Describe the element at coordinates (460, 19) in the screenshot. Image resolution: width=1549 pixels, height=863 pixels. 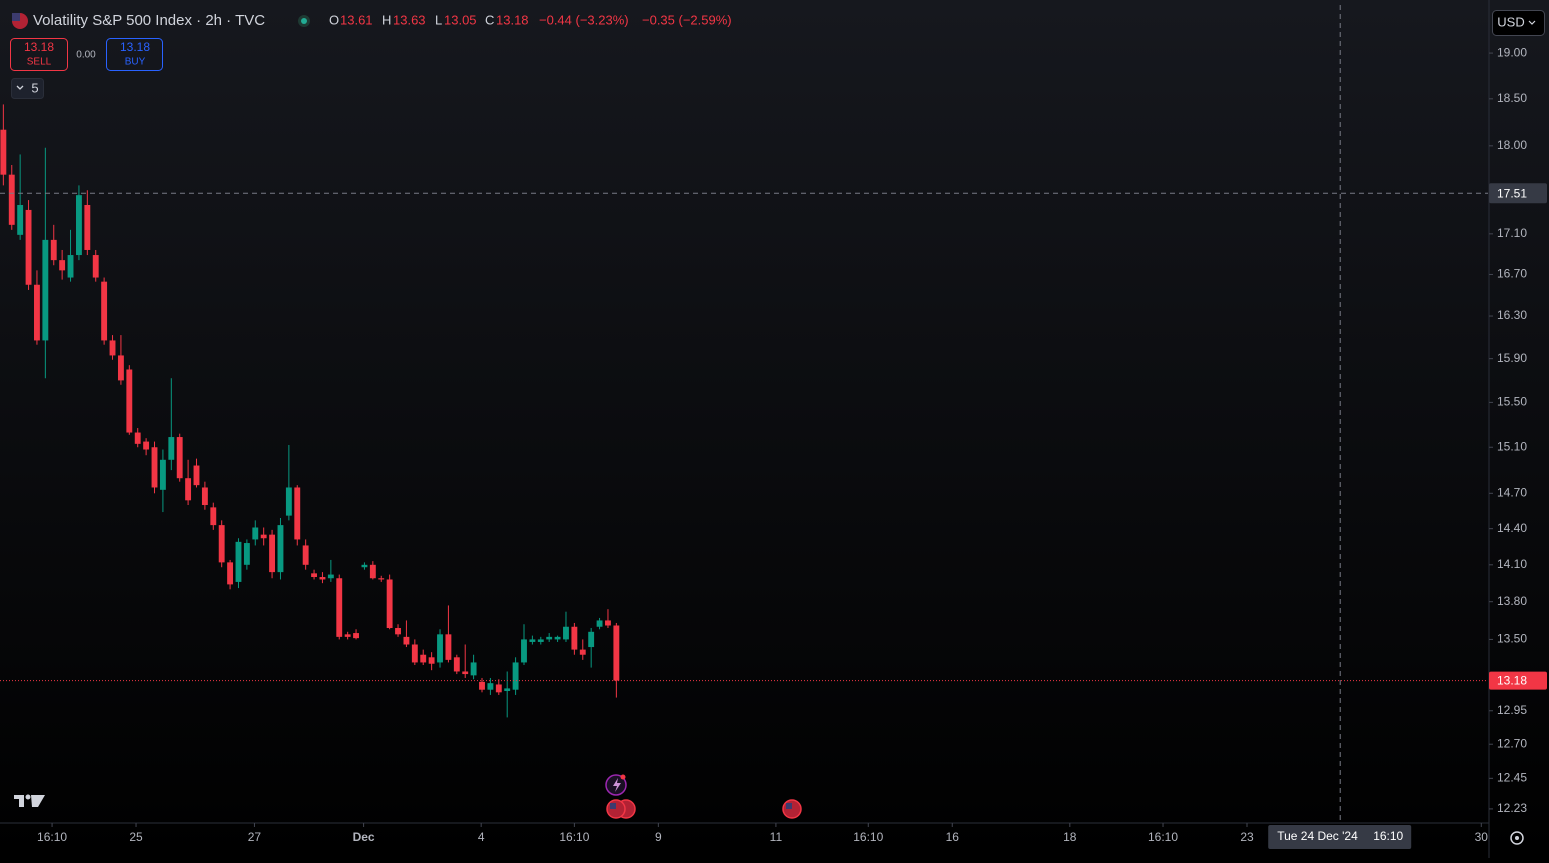
I see `ohlc-value: 13.05` at that location.